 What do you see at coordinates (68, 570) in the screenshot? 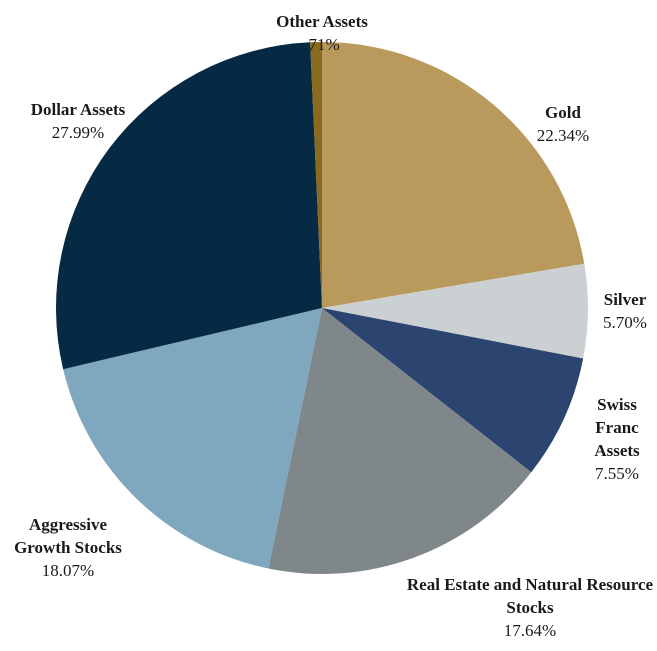
I see `value-label: 18.07%` at bounding box center [68, 570].